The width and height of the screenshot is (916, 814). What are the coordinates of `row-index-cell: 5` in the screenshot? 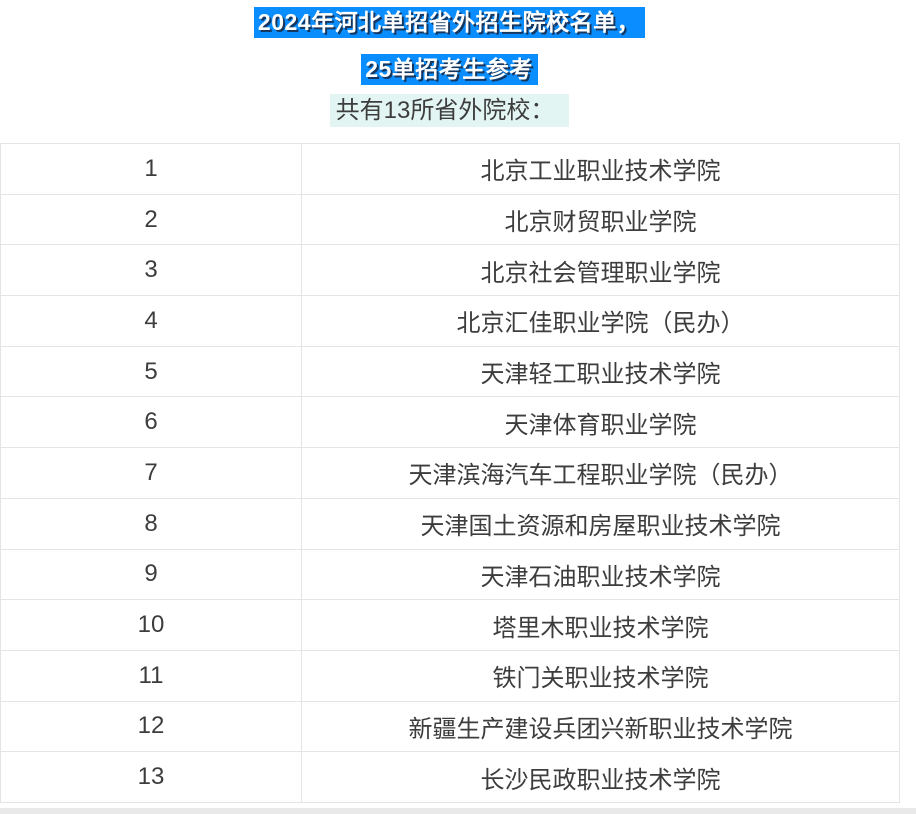 It's located at (151, 371).